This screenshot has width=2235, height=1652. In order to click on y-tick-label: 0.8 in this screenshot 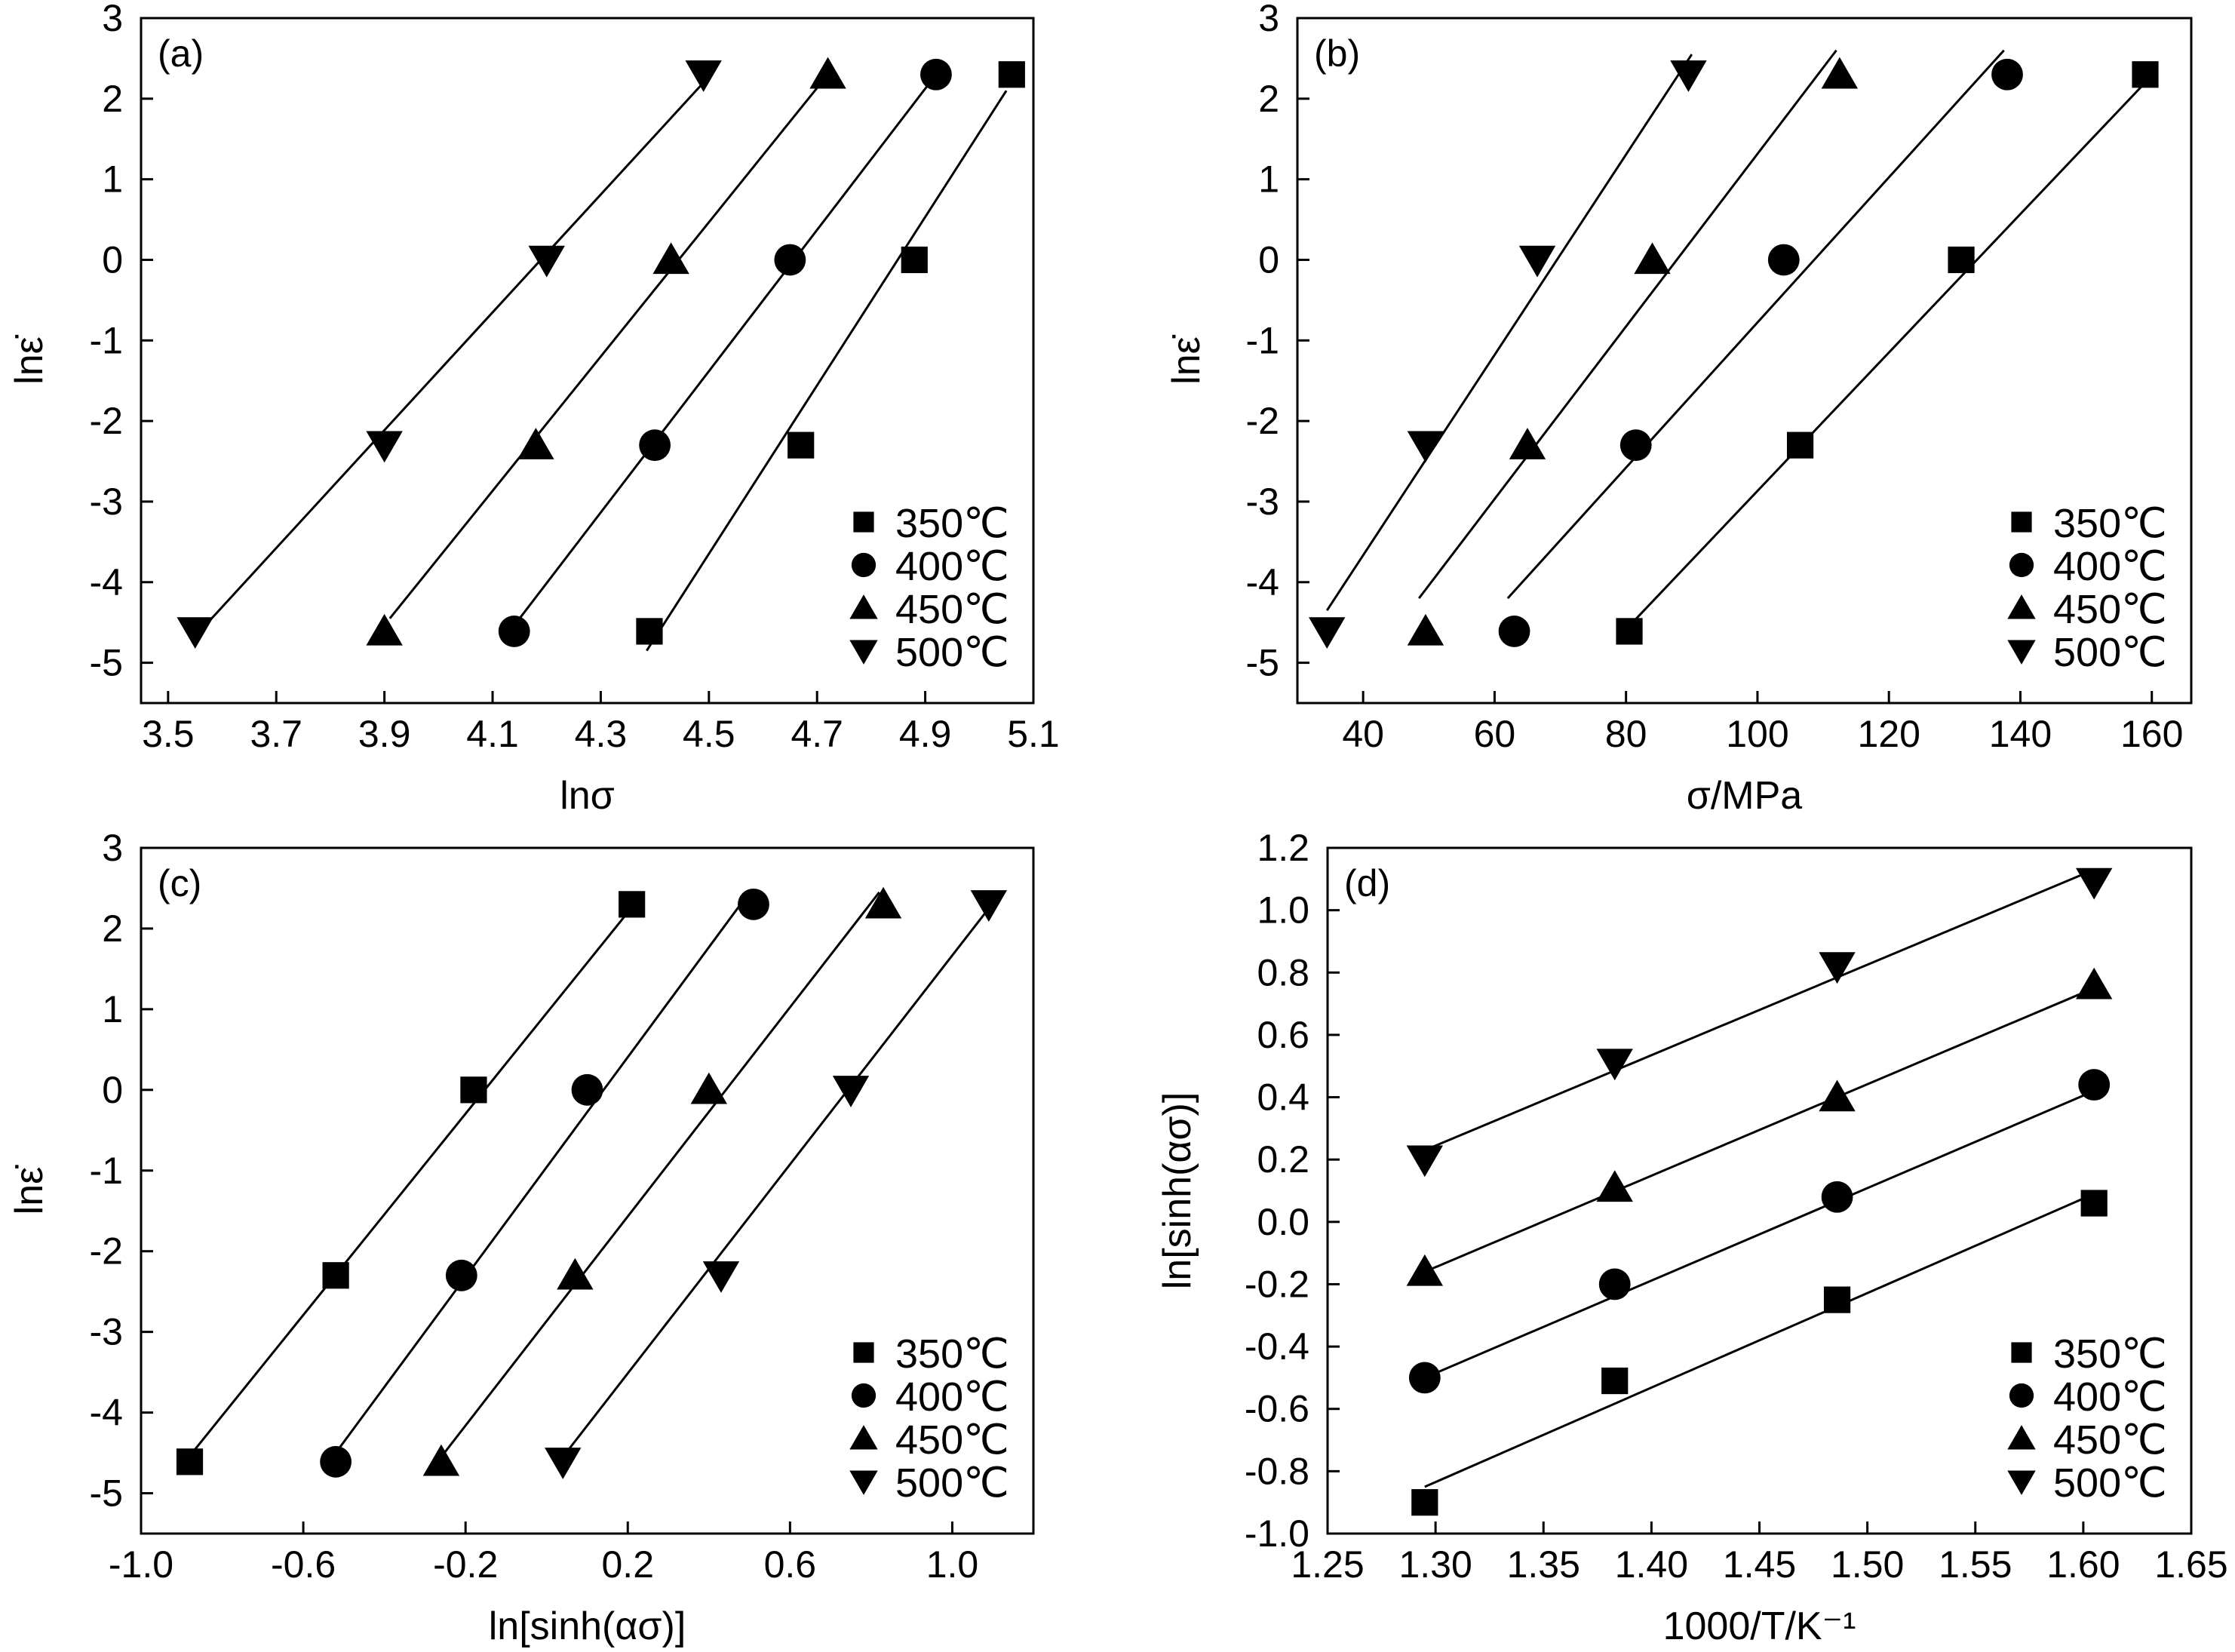, I will do `click(1283, 972)`.